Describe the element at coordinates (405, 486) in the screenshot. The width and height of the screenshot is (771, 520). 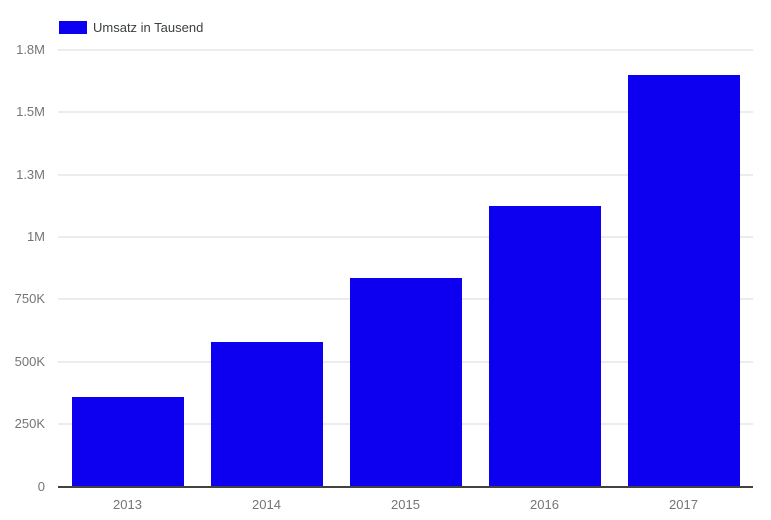
I see `x-axis-line` at that location.